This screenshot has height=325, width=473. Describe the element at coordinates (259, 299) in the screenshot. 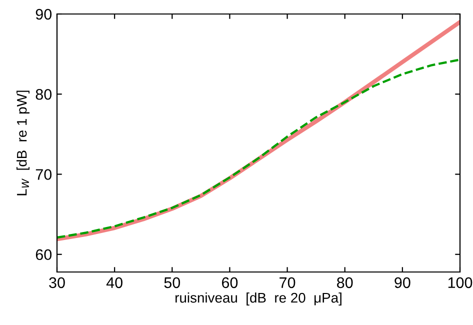

I see `x-axis-title: ruisniveau [dB re 20 μPa]` at that location.